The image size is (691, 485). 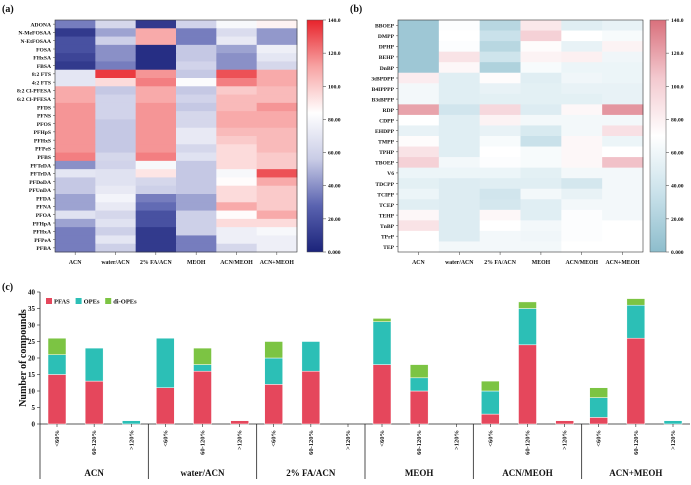 I want to click on row-label: EHDPP, so click(x=385, y=132).